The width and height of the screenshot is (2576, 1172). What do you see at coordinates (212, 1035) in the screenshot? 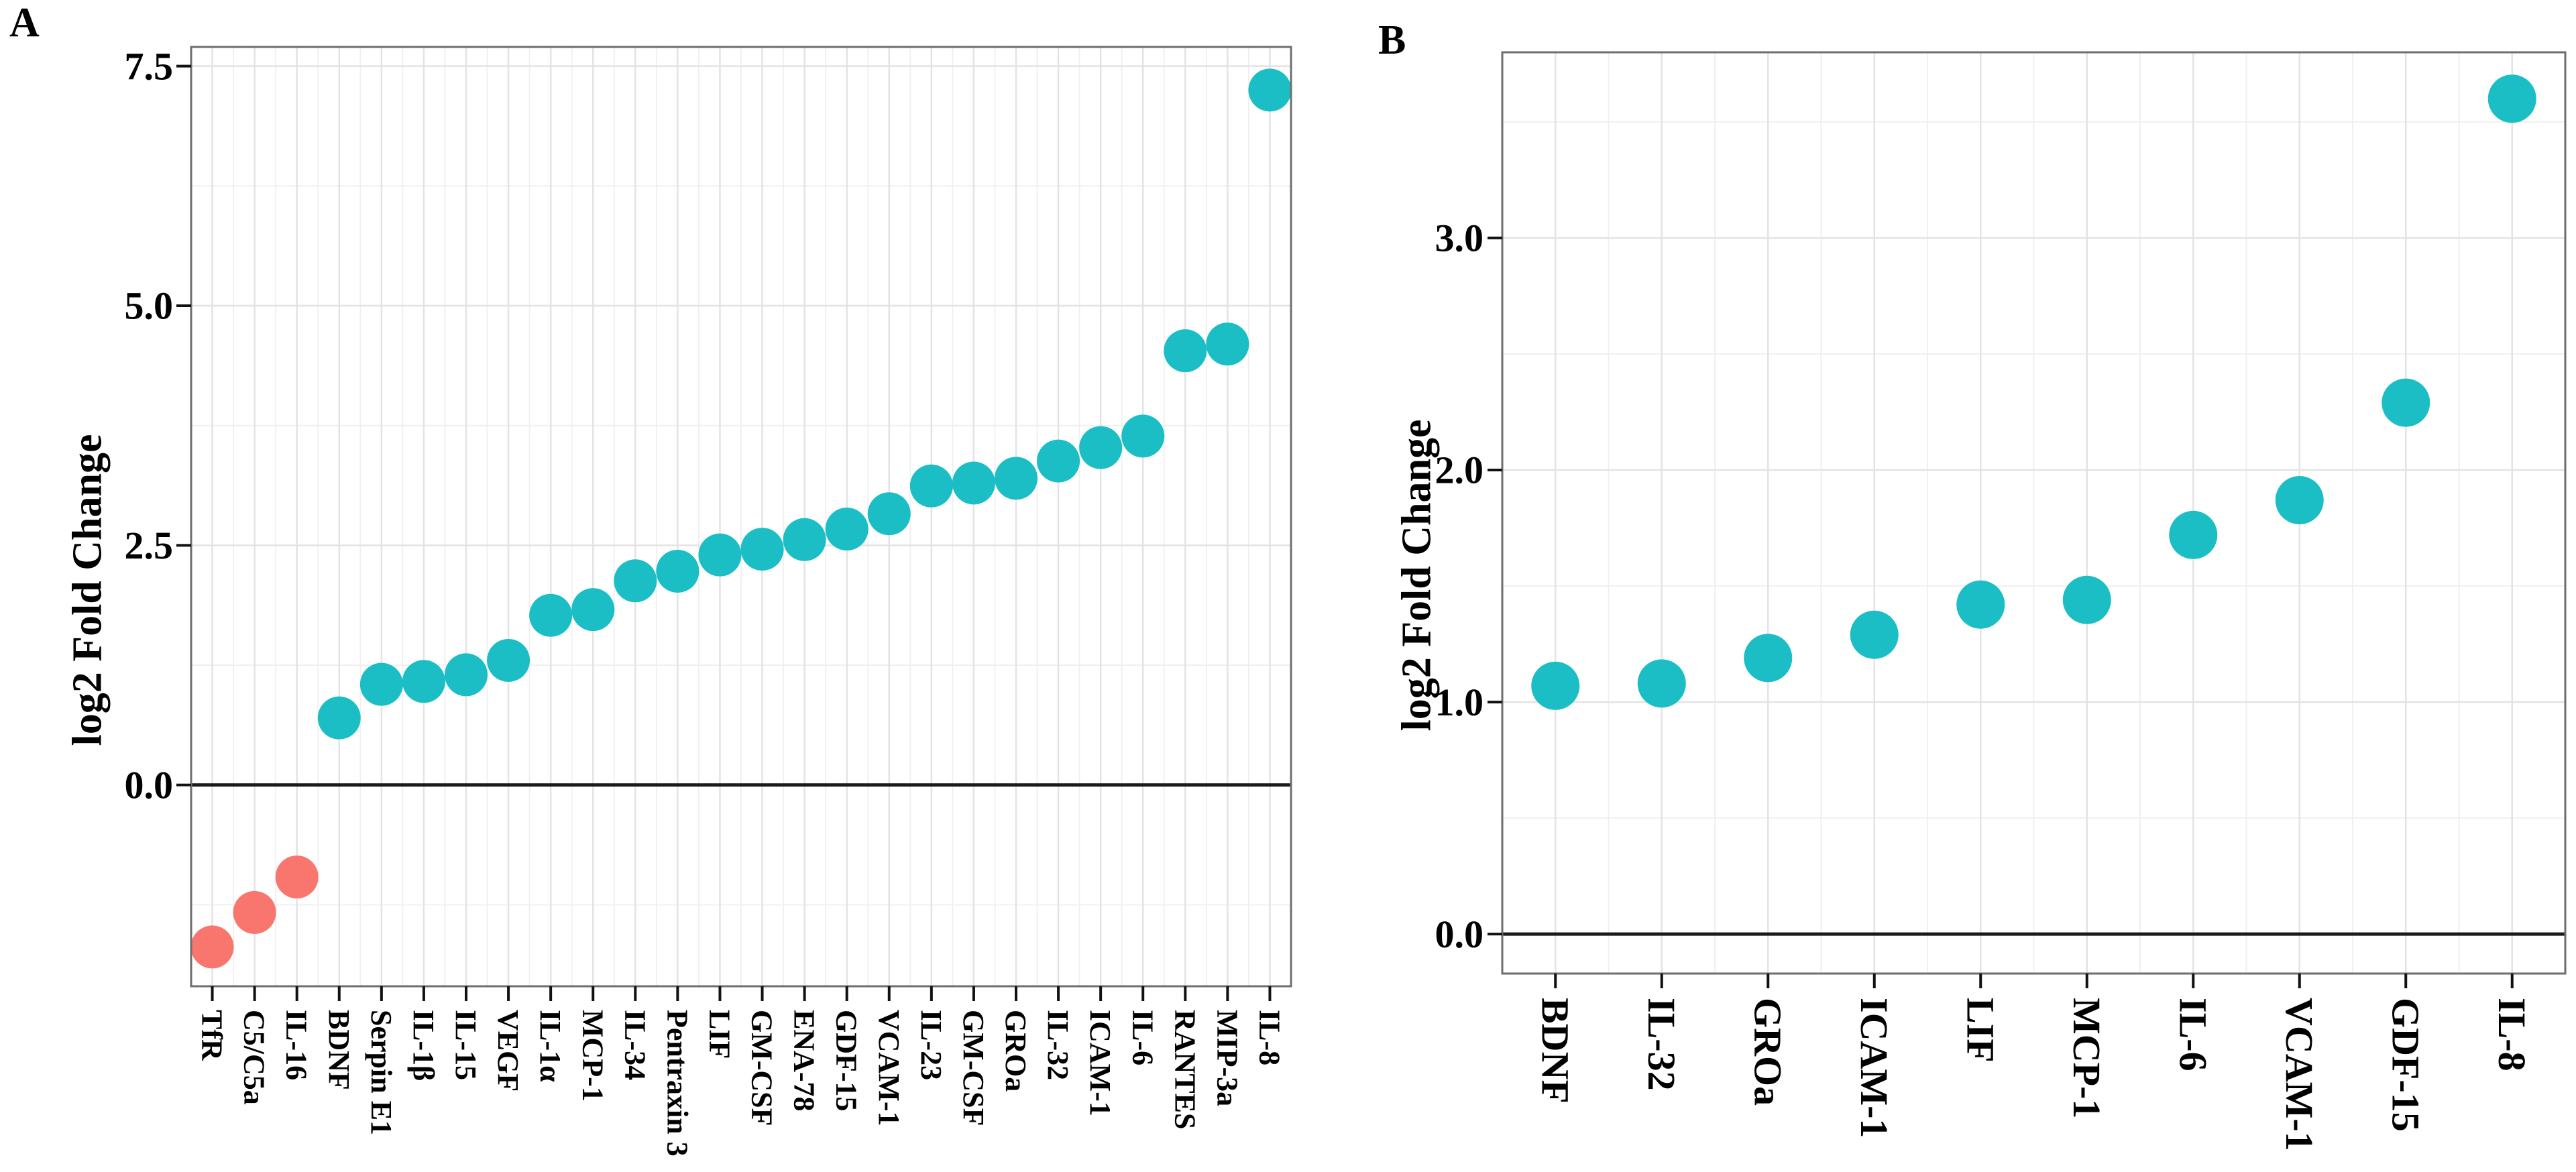
I see `x-category-label: TfR` at bounding box center [212, 1035].